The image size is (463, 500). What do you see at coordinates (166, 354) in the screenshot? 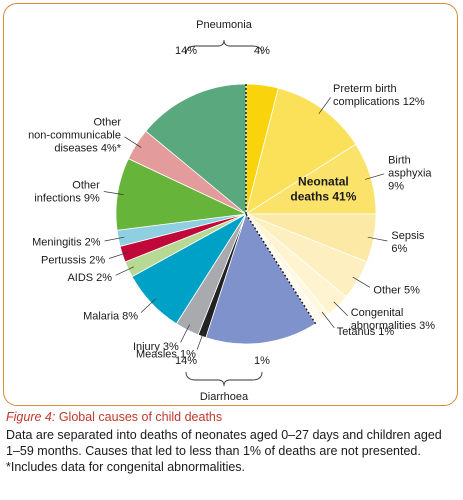
I see `slice-label: Measles 1%` at bounding box center [166, 354].